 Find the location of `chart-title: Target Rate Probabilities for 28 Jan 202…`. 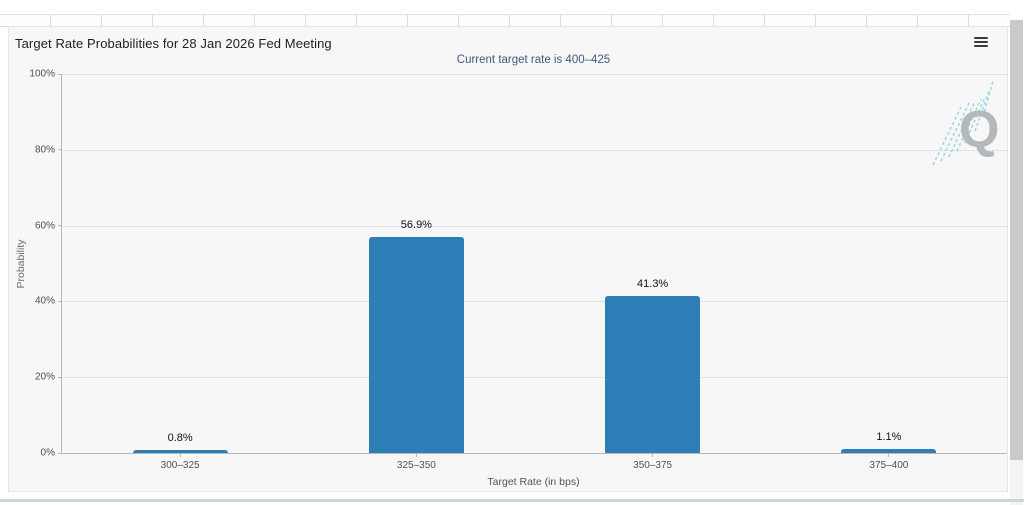

chart-title: Target Rate Probabilities for 28 Jan 202… is located at coordinates (173, 43).